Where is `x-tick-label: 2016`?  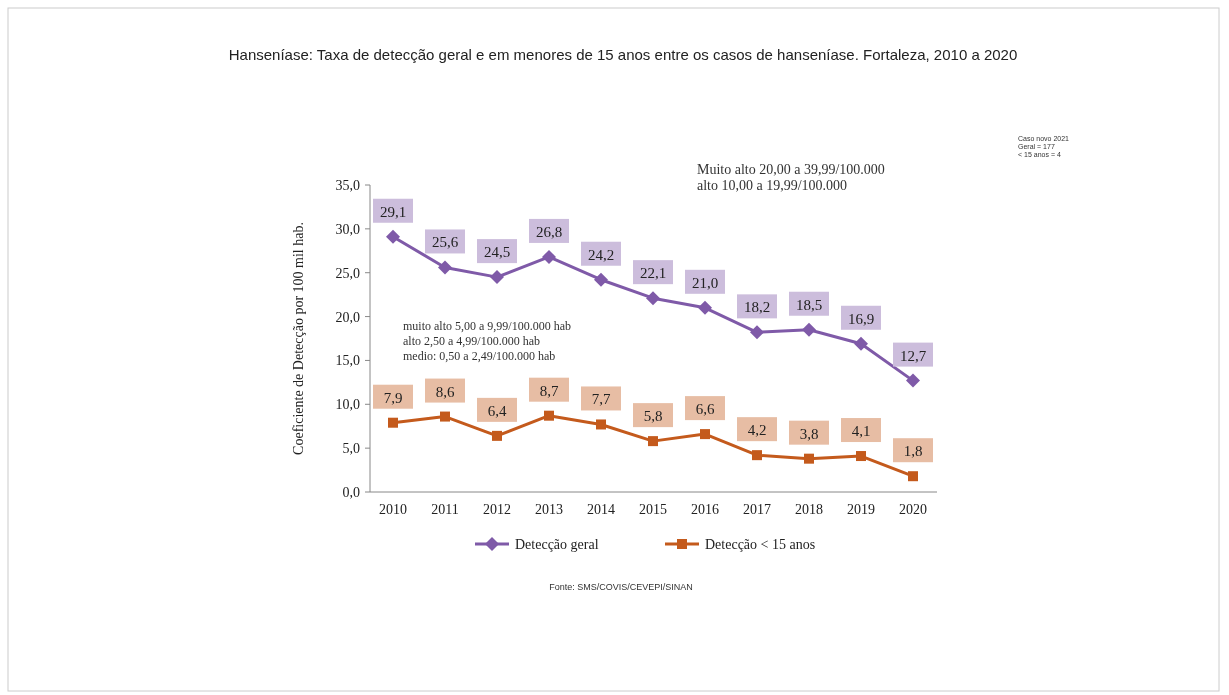
x-tick-label: 2016 is located at coordinates (705, 509).